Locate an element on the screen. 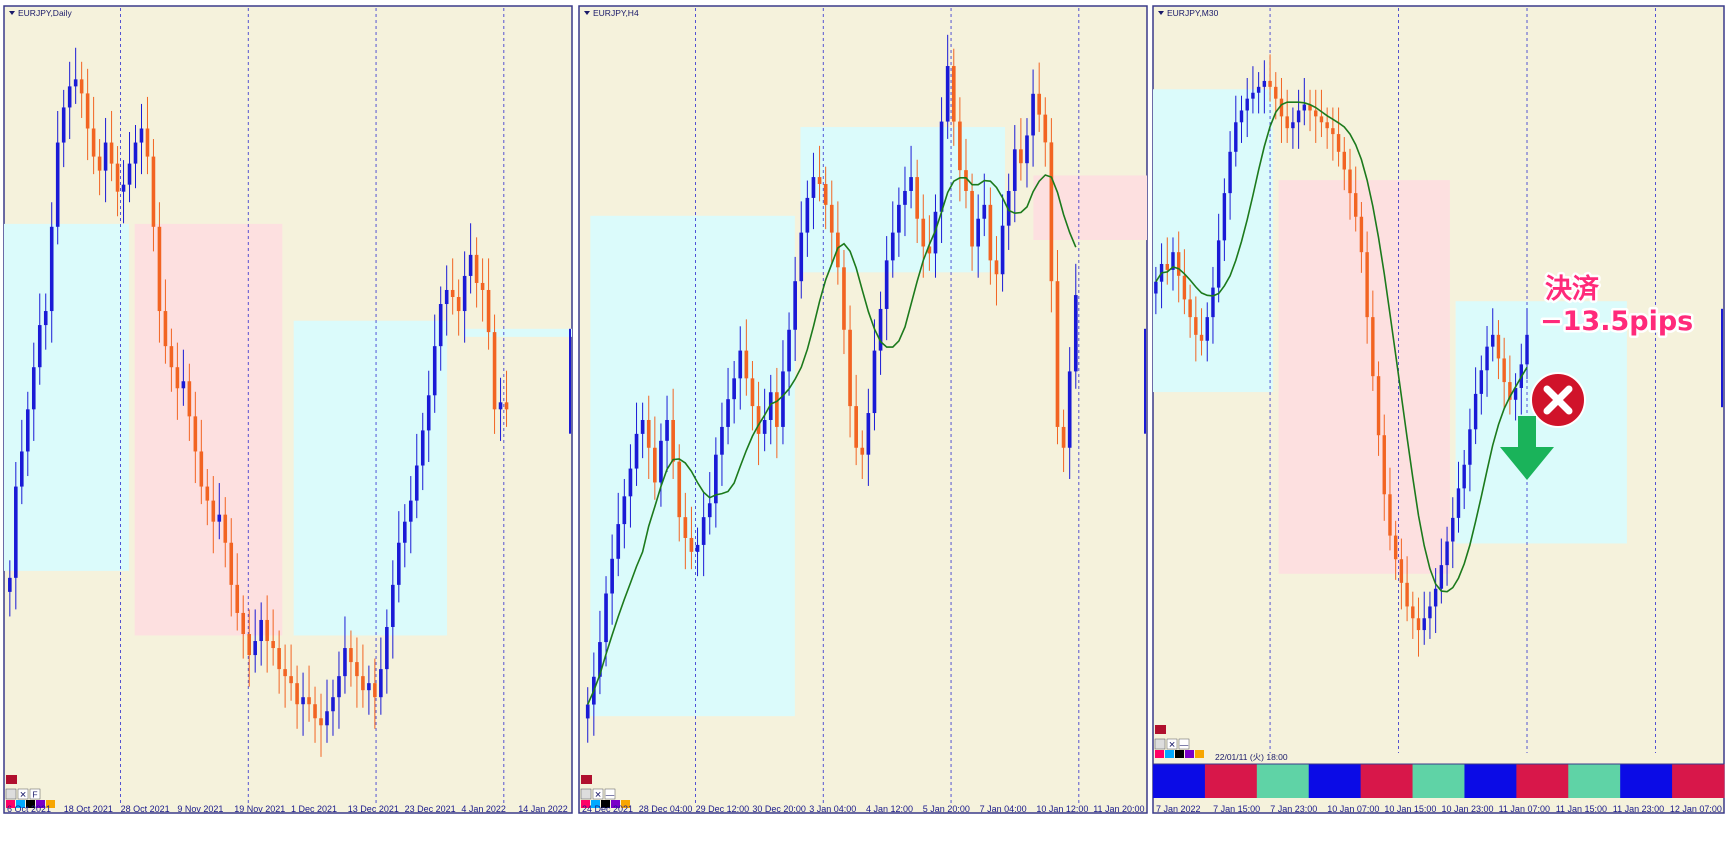 This screenshot has height=843, width=1728. exit-annotation: 決済−13.5pips is located at coordinates (1598, 375).